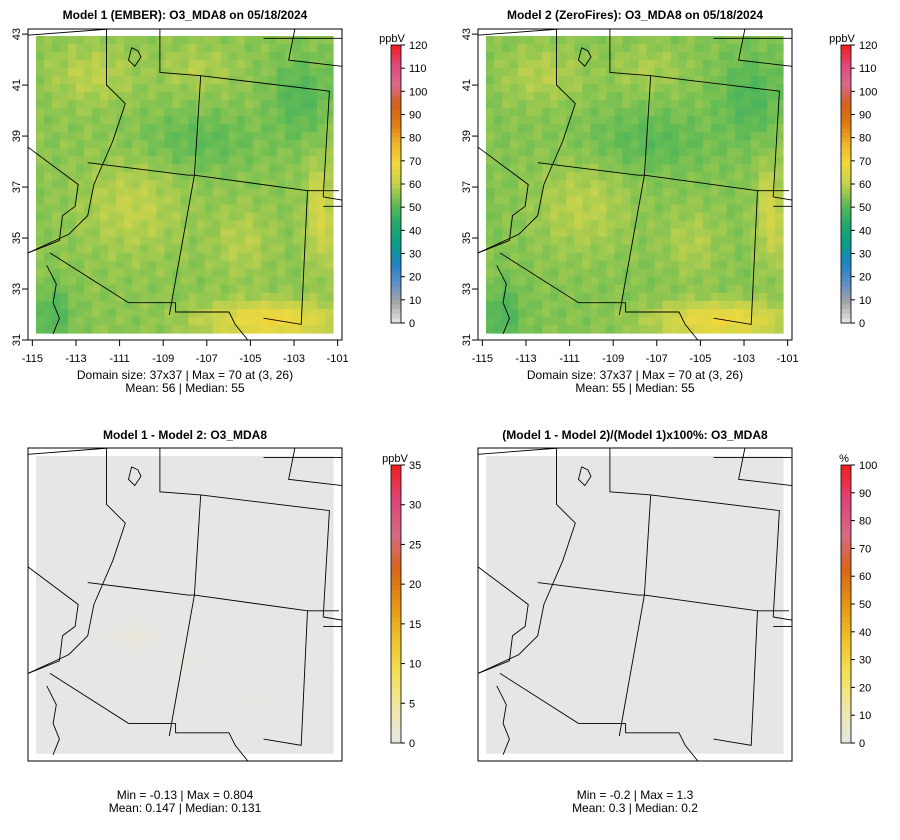 This screenshot has height=840, width=900. Describe the element at coordinates (412, 704) in the screenshot. I see `colorbar-tick-label: 5` at that location.